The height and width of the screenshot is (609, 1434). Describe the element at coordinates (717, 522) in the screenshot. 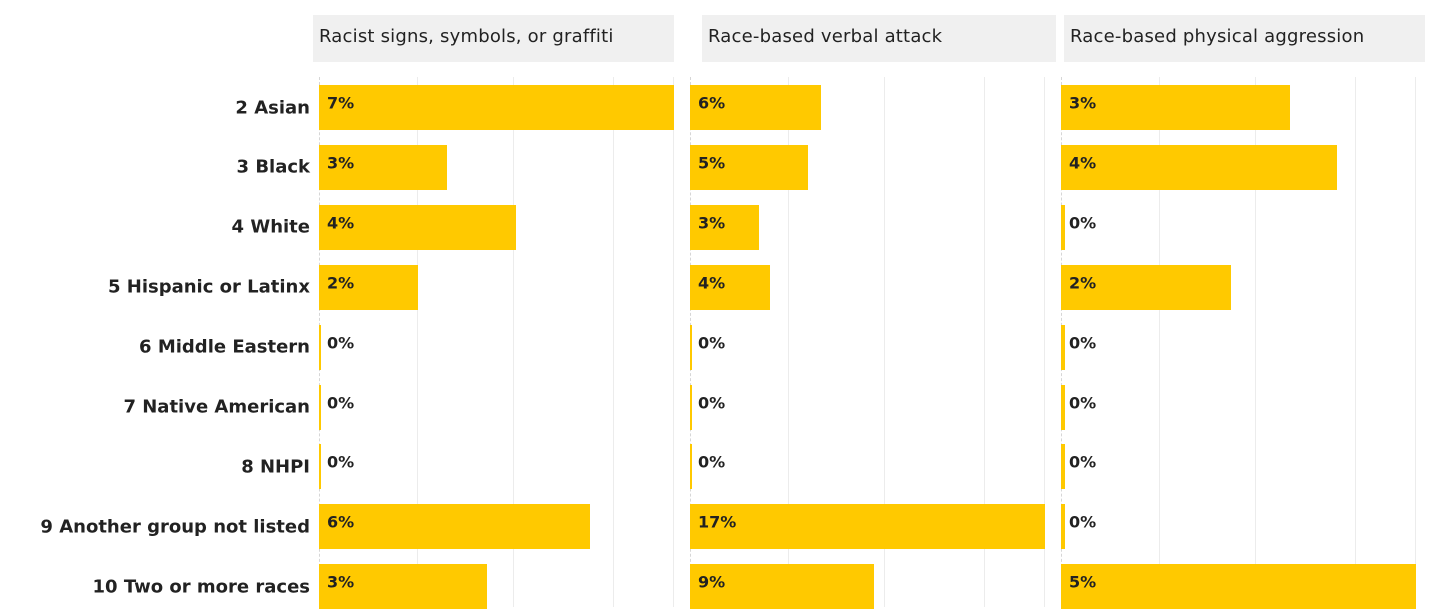

I see `bar-value-label: 17%` at that location.